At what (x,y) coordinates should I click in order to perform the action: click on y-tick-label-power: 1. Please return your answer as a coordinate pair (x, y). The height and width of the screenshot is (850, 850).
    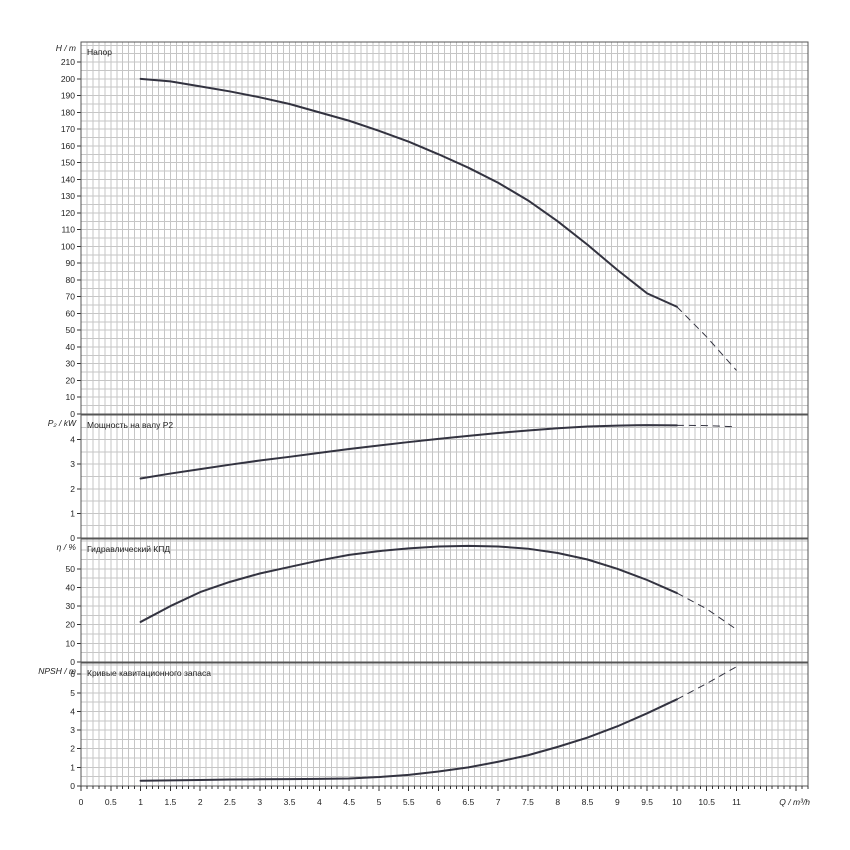
    Looking at the image, I should click on (72, 513).